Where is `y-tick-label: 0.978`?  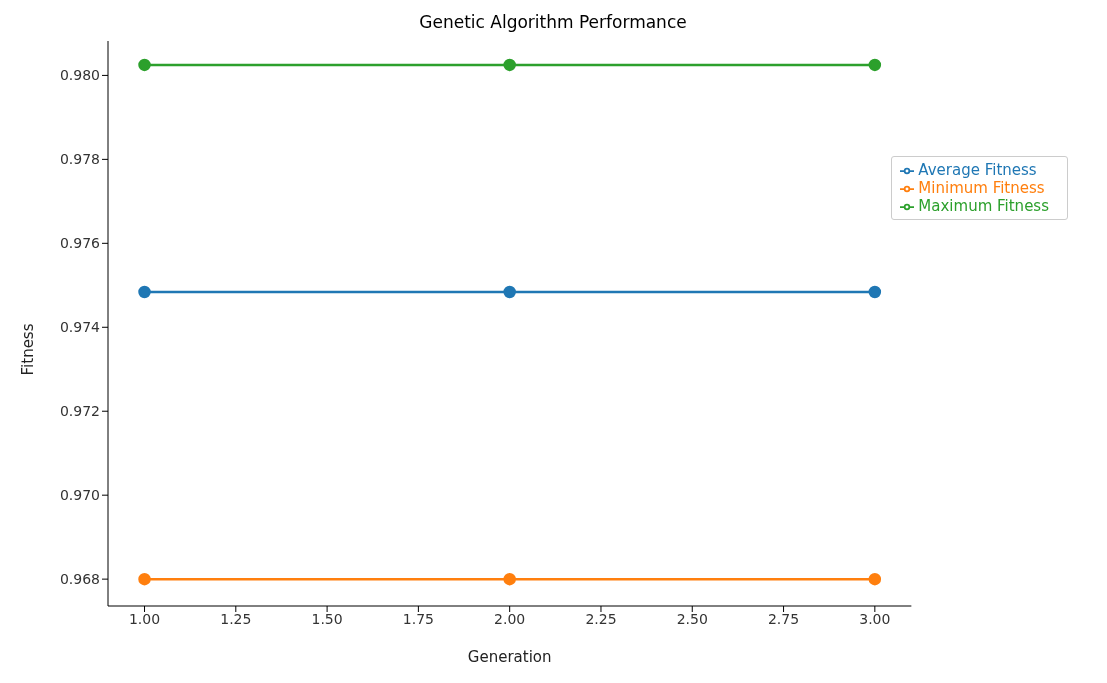
y-tick-label: 0.978 is located at coordinates (79, 159).